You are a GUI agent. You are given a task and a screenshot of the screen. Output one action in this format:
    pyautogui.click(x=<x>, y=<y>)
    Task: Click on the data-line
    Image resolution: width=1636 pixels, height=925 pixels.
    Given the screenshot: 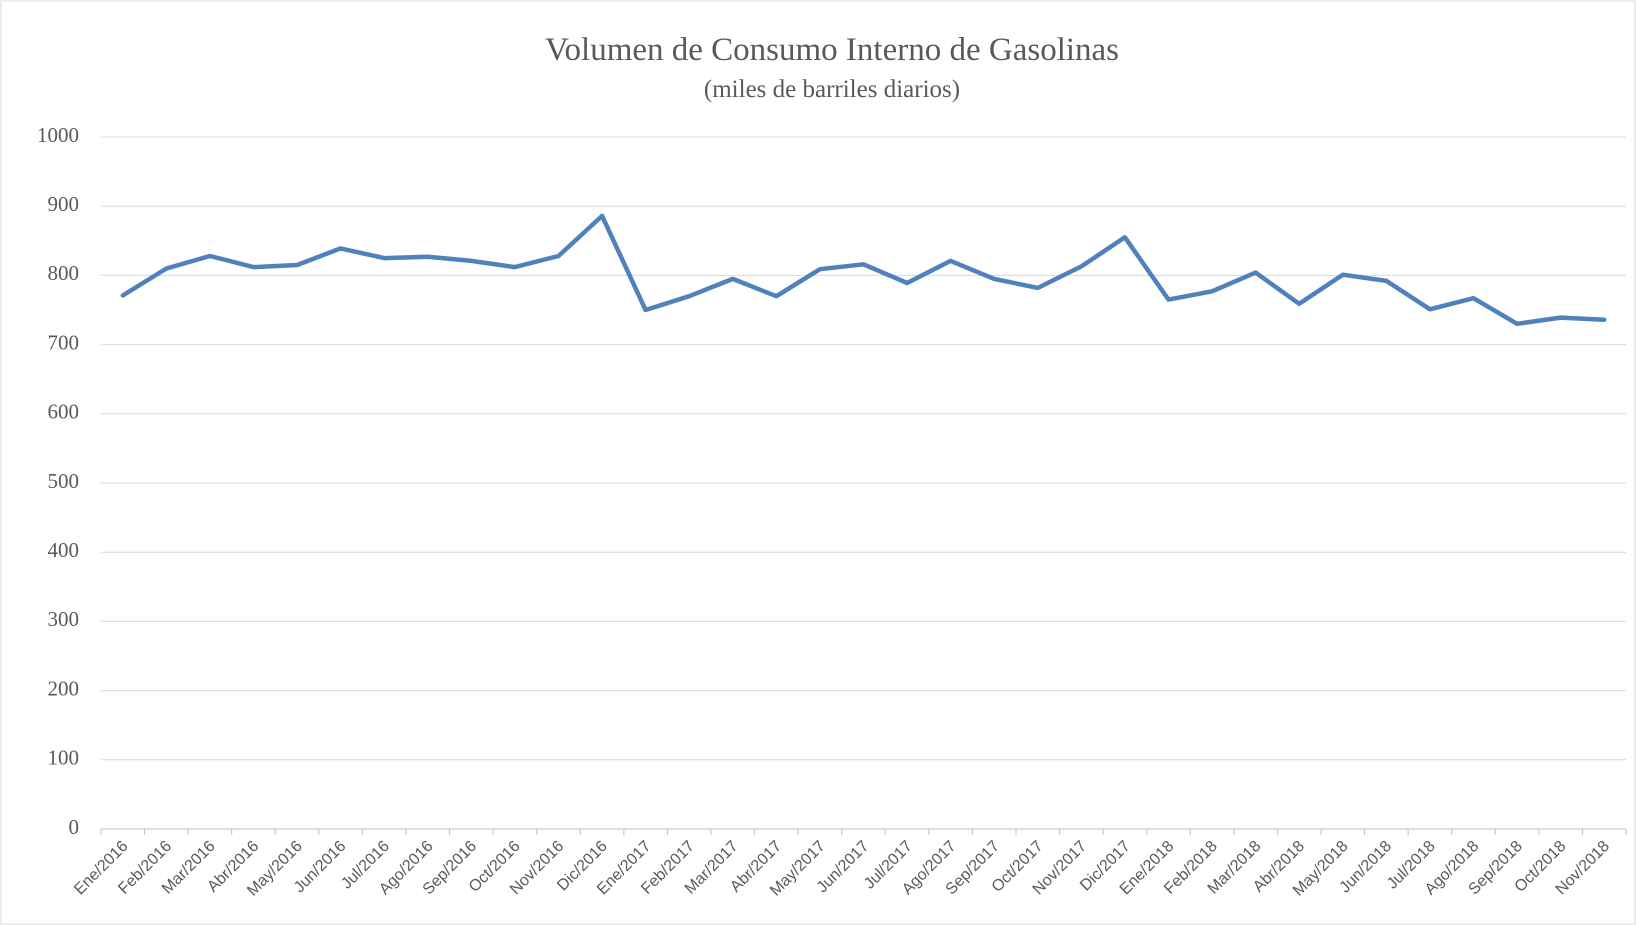 What is the action you would take?
    pyautogui.click(x=863, y=270)
    